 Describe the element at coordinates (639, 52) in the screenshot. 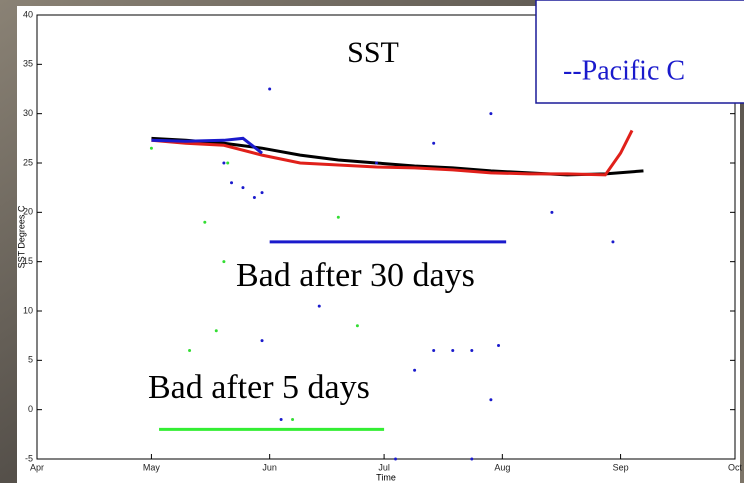

I see `annotation-box` at that location.